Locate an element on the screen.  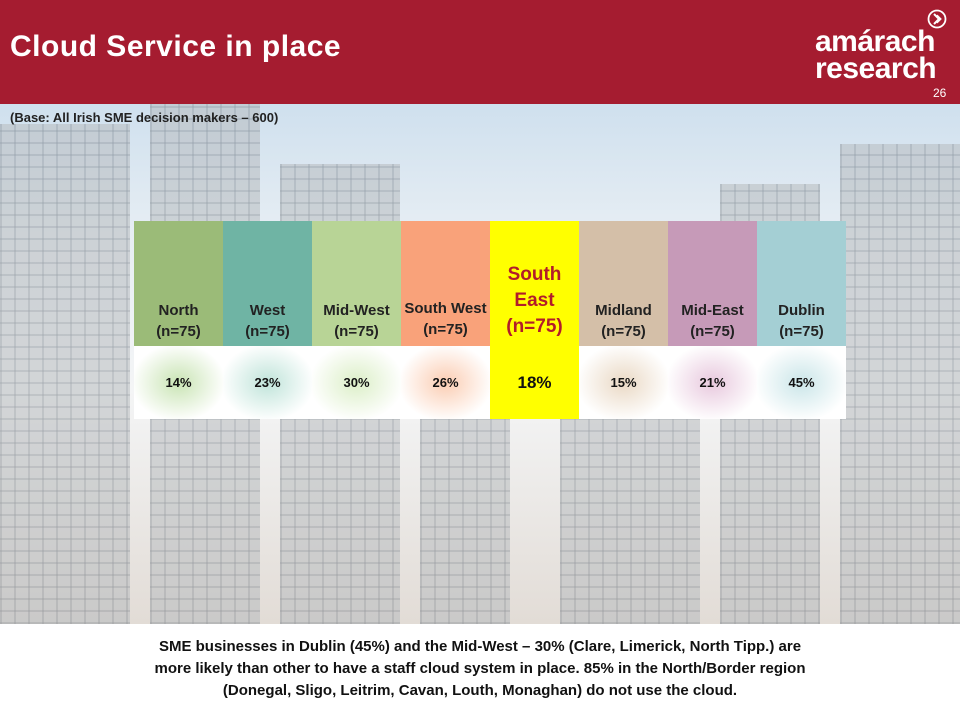
region-column: South East (n=75) 18% is located at coordinates (534, 320).